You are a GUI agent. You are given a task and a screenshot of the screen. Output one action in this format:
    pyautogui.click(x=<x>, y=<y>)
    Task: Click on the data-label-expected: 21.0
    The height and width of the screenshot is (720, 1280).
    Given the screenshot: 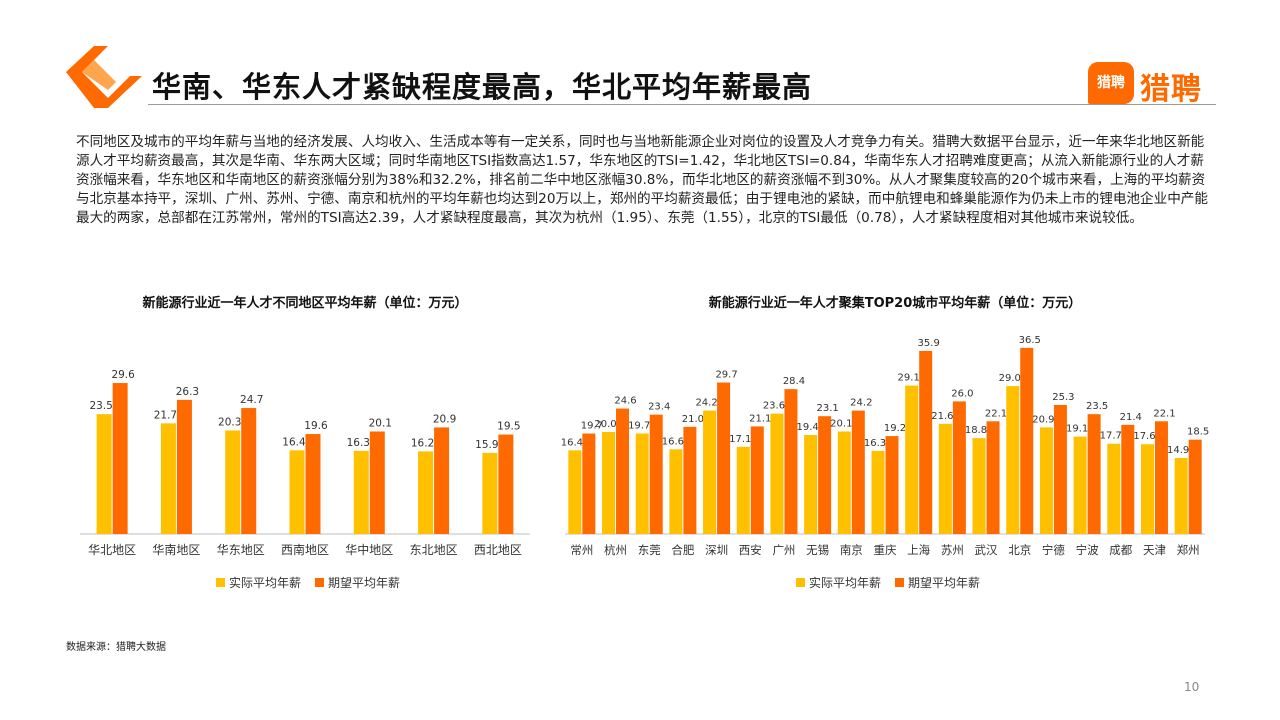 What is the action you would take?
    pyautogui.click(x=693, y=419)
    